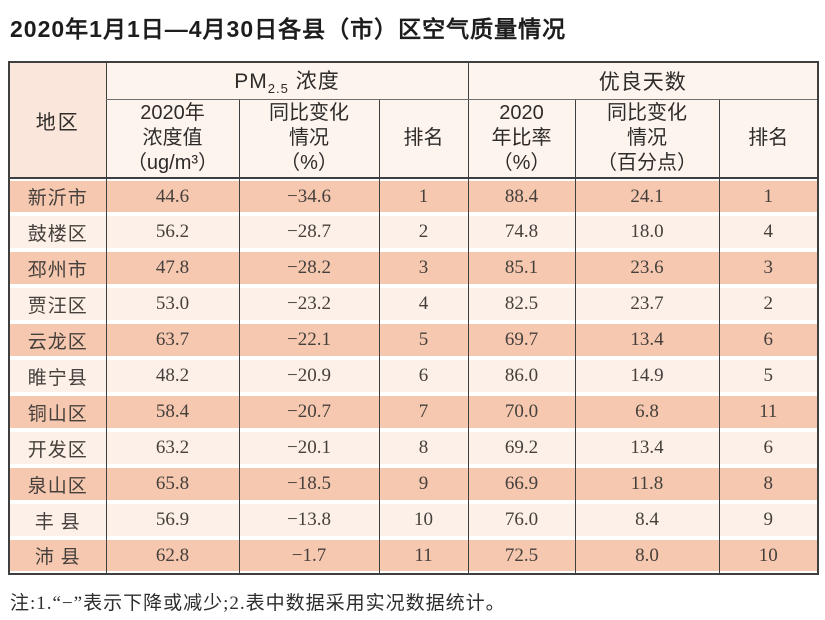 The width and height of the screenshot is (825, 620). I want to click on footnote: 注:1.“−”表示下降或减少;2.表中数据采用实况数据统计。, so click(258, 603).